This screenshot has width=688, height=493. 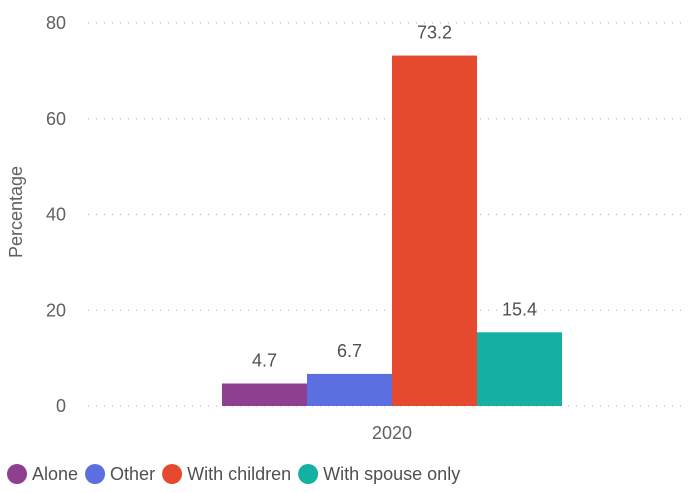 What do you see at coordinates (172, 474) in the screenshot?
I see `legend-marker-with-children` at bounding box center [172, 474].